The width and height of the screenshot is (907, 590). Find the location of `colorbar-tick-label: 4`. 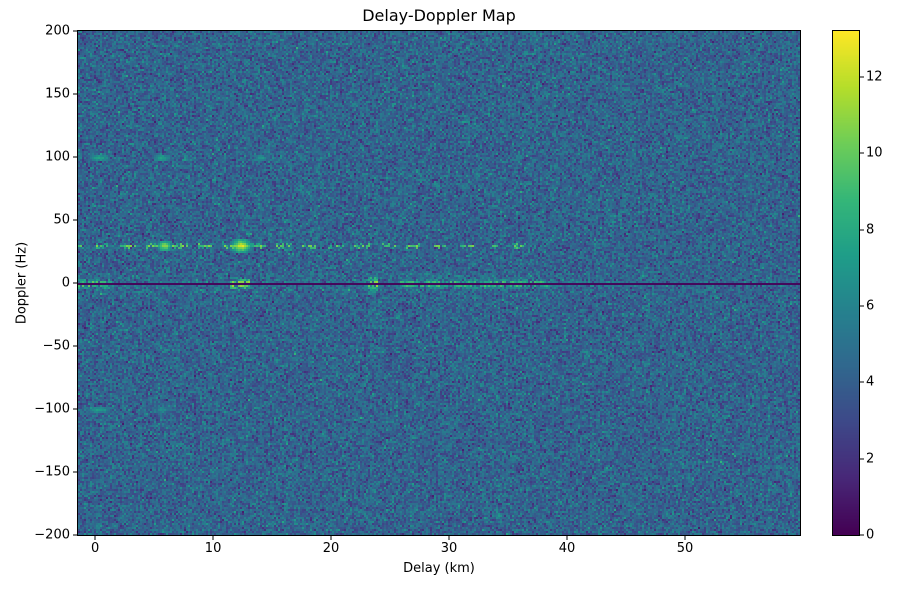

colorbar-tick-label: 4 is located at coordinates (870, 382).